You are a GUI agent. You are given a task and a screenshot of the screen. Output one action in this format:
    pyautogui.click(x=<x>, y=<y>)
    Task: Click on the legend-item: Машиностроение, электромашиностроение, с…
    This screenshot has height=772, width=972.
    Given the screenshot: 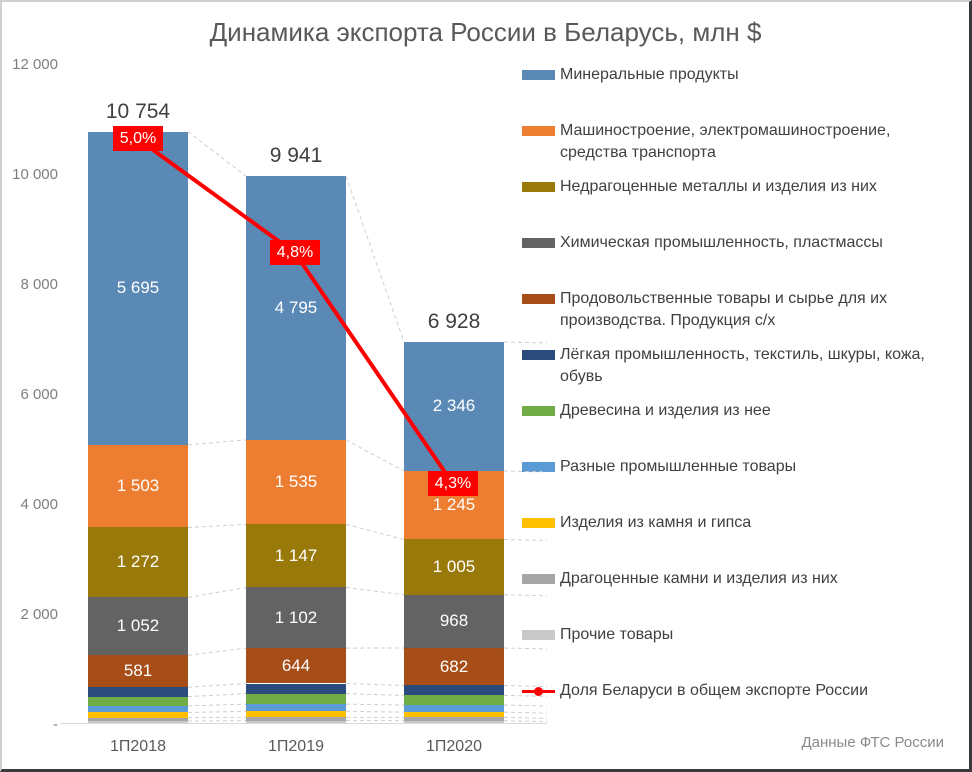 What is the action you would take?
    pyautogui.click(x=723, y=142)
    